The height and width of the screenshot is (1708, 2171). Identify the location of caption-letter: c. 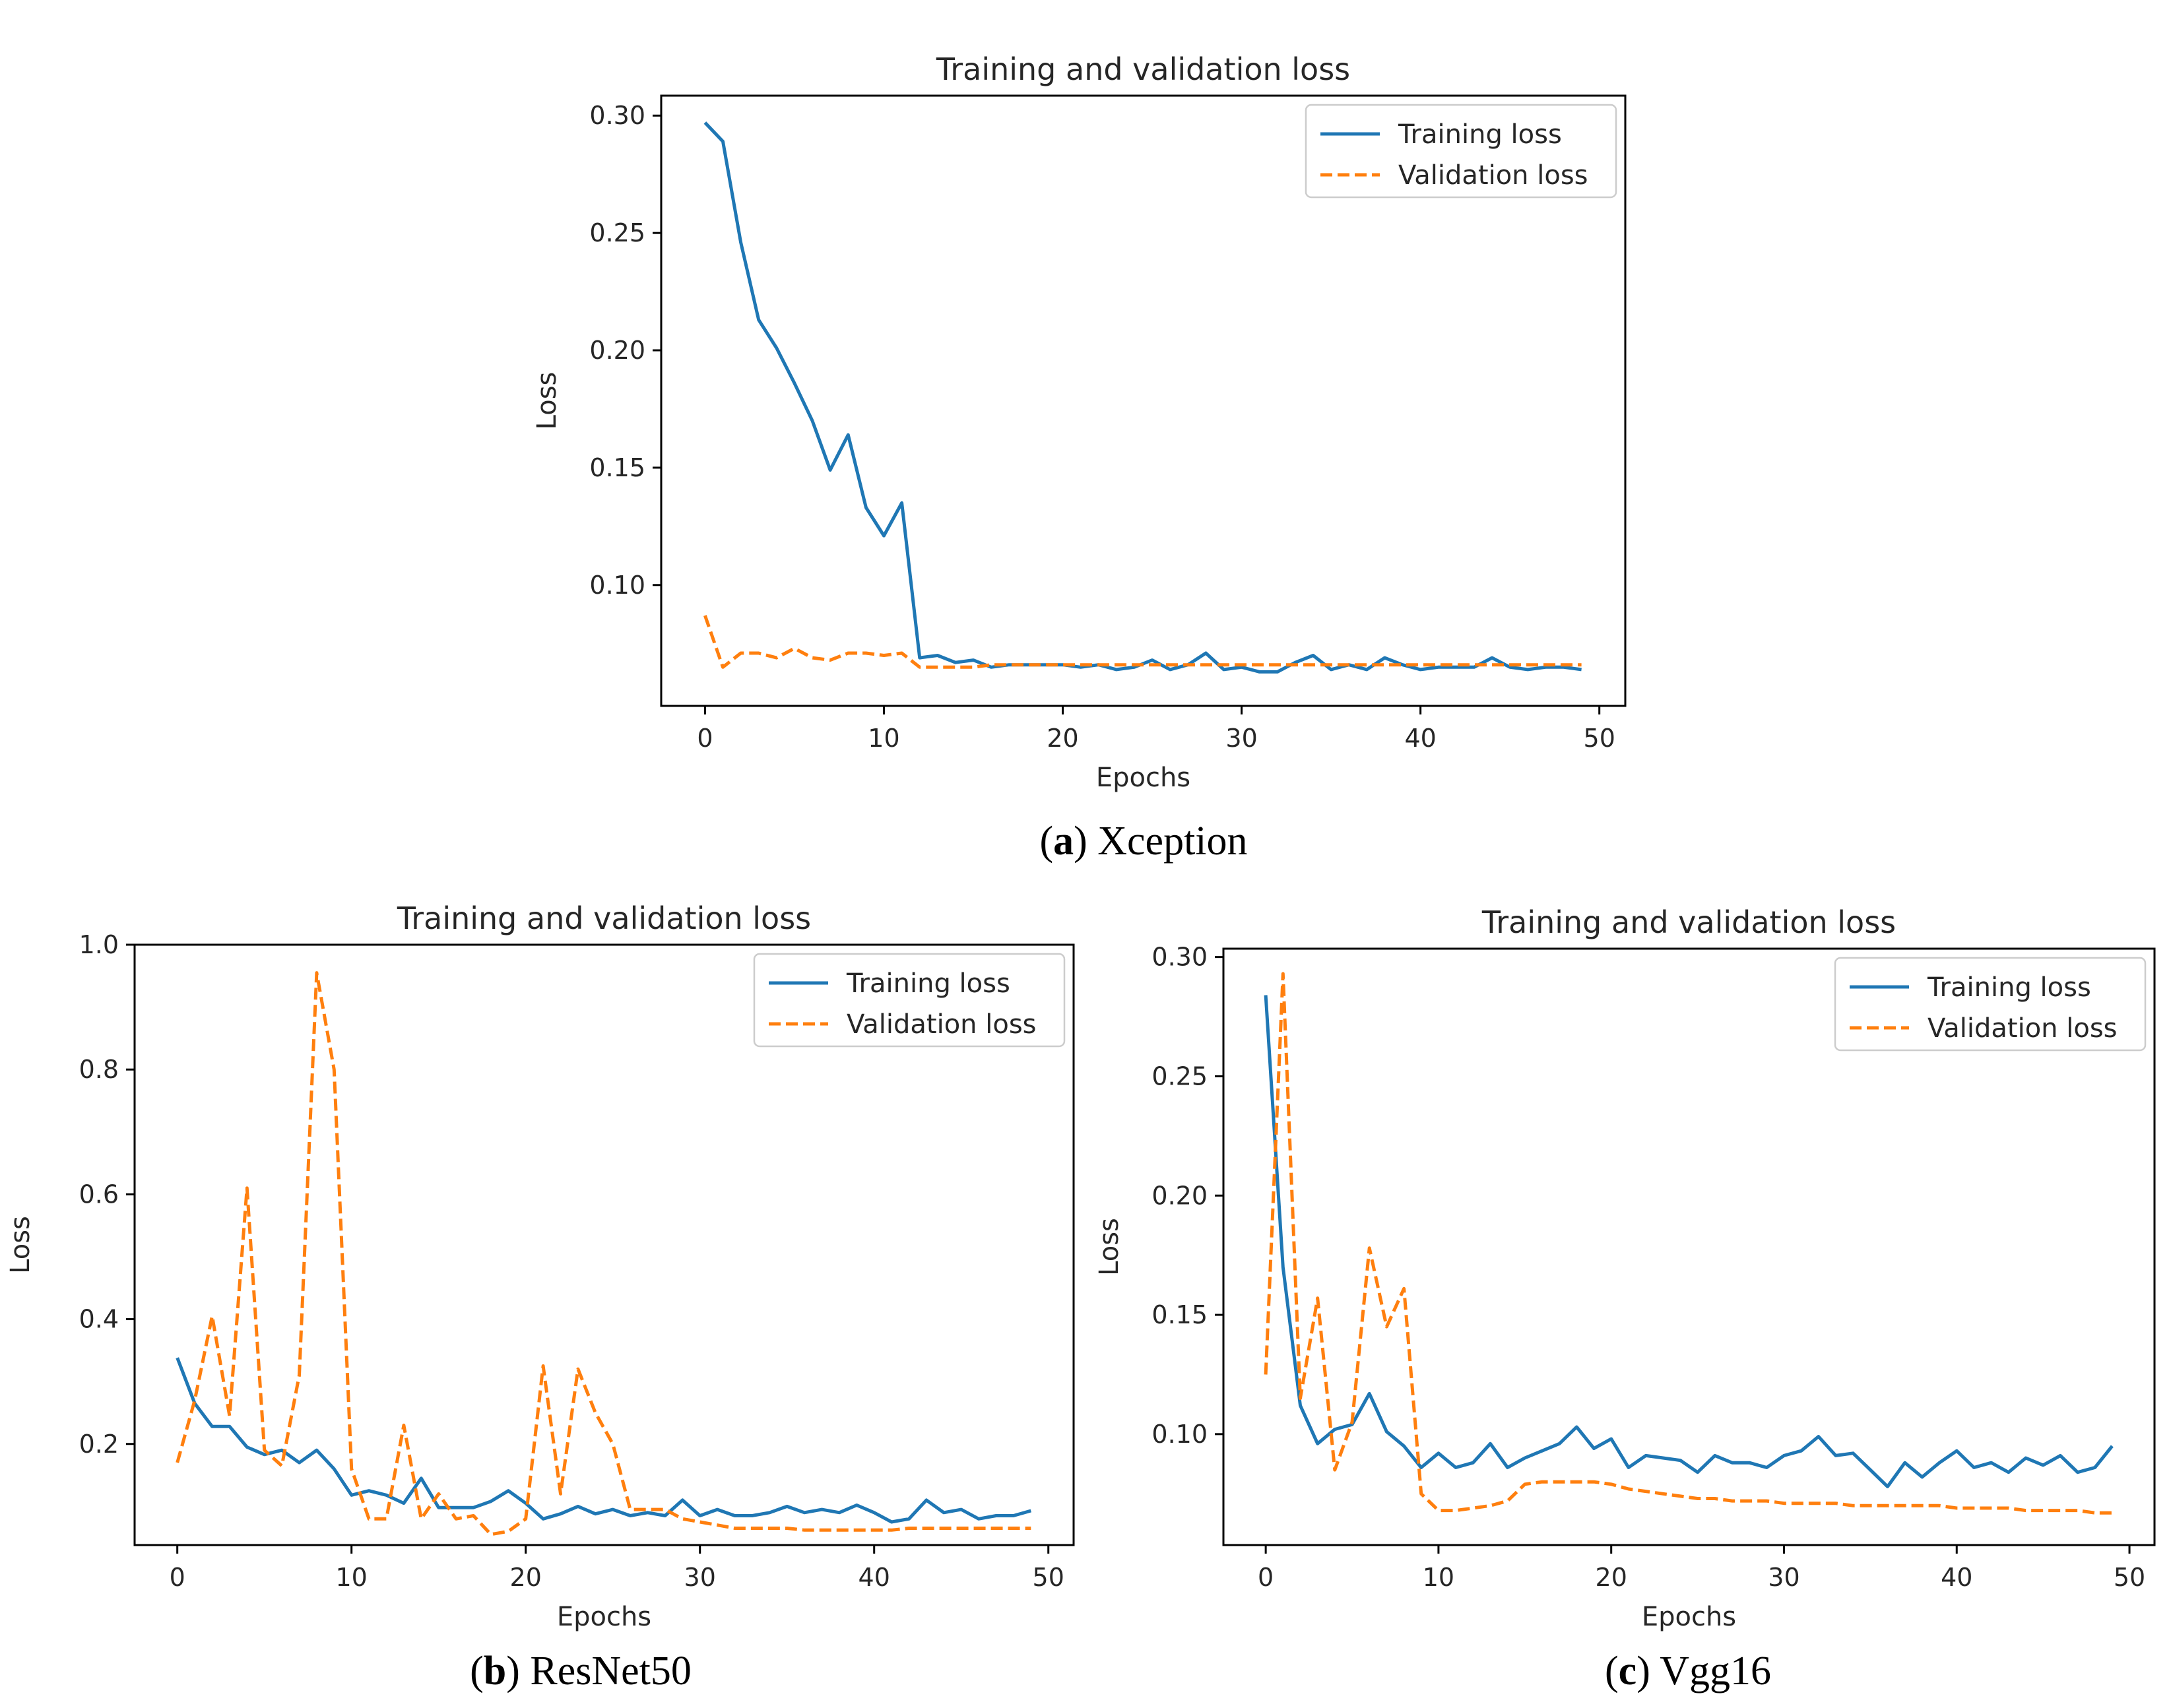
(1628, 1671).